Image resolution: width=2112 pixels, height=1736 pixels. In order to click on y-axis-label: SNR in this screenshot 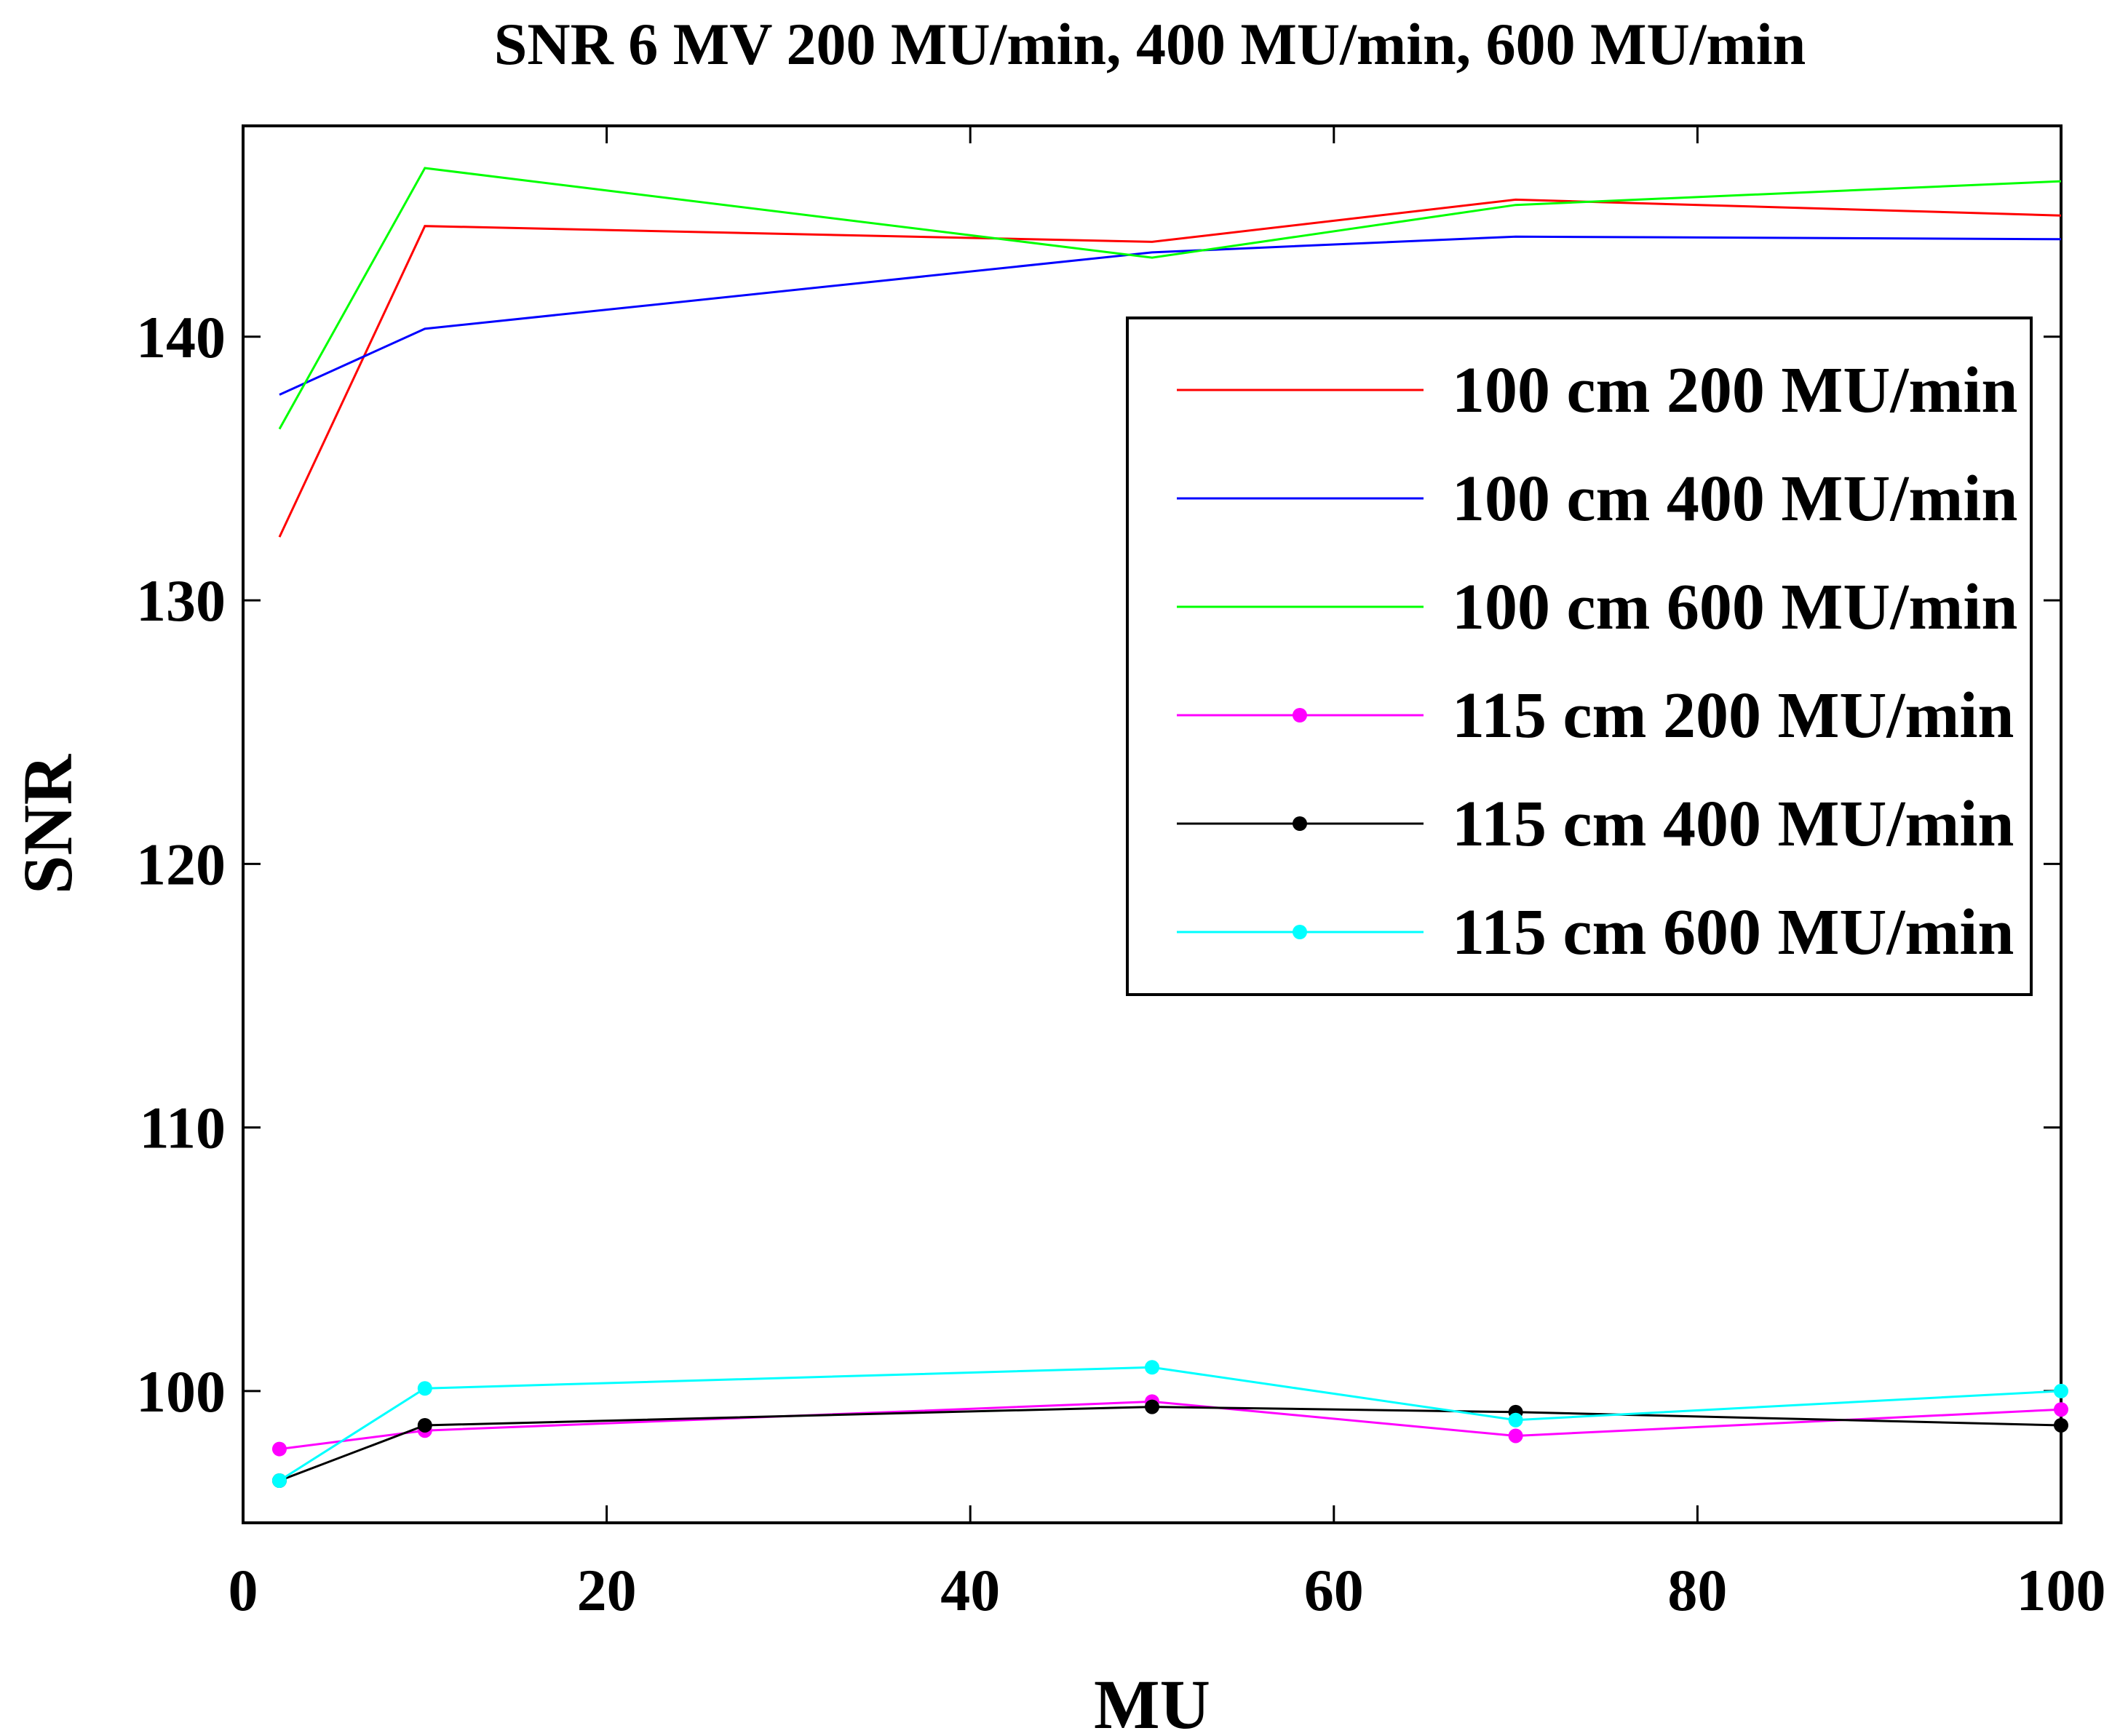, I will do `click(48, 823)`.